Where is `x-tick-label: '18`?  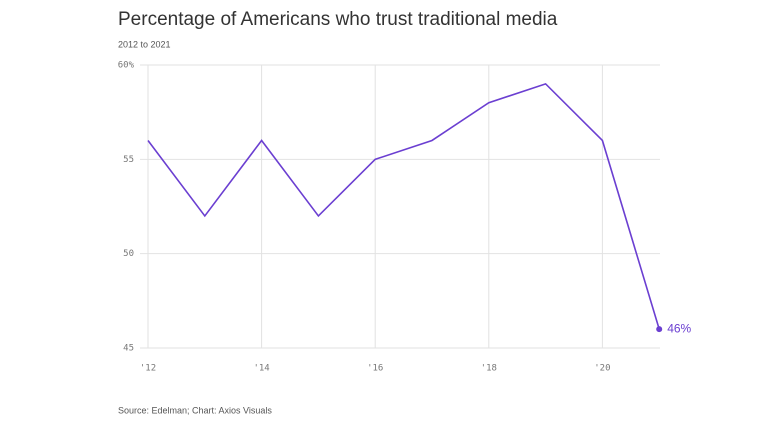
x-tick-label: '18 is located at coordinates (489, 369).